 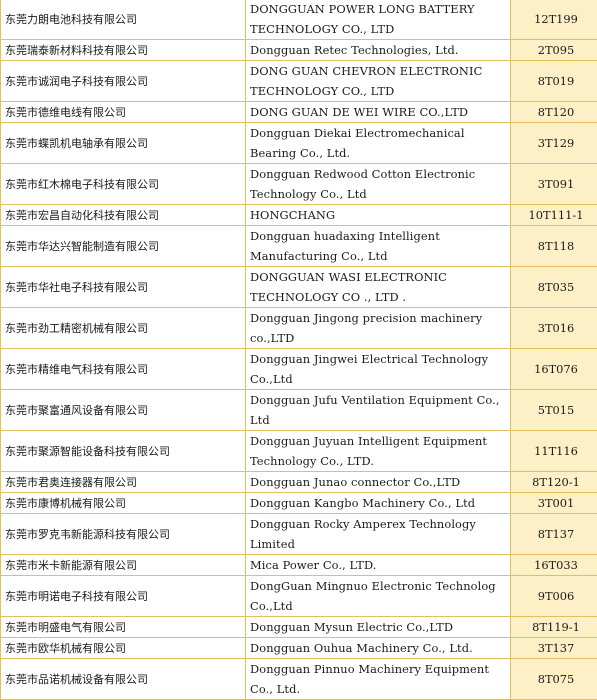 I want to click on company-name-cn-cell: 东莞市君奥连接器有限公司, so click(x=123, y=482).